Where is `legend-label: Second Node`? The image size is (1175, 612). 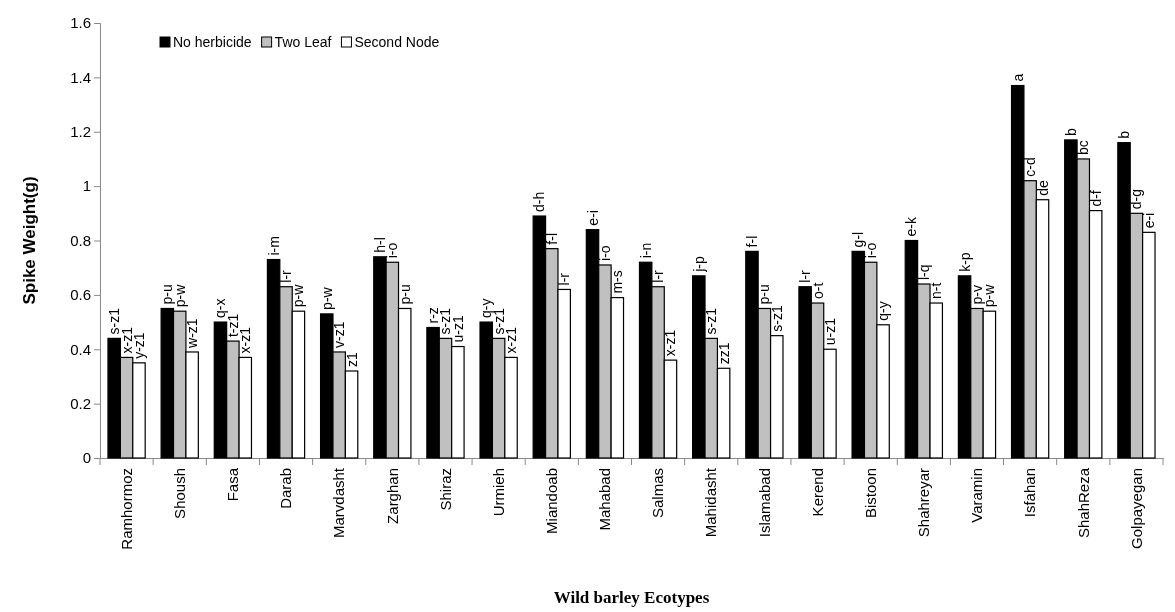 legend-label: Second Node is located at coordinates (397, 42).